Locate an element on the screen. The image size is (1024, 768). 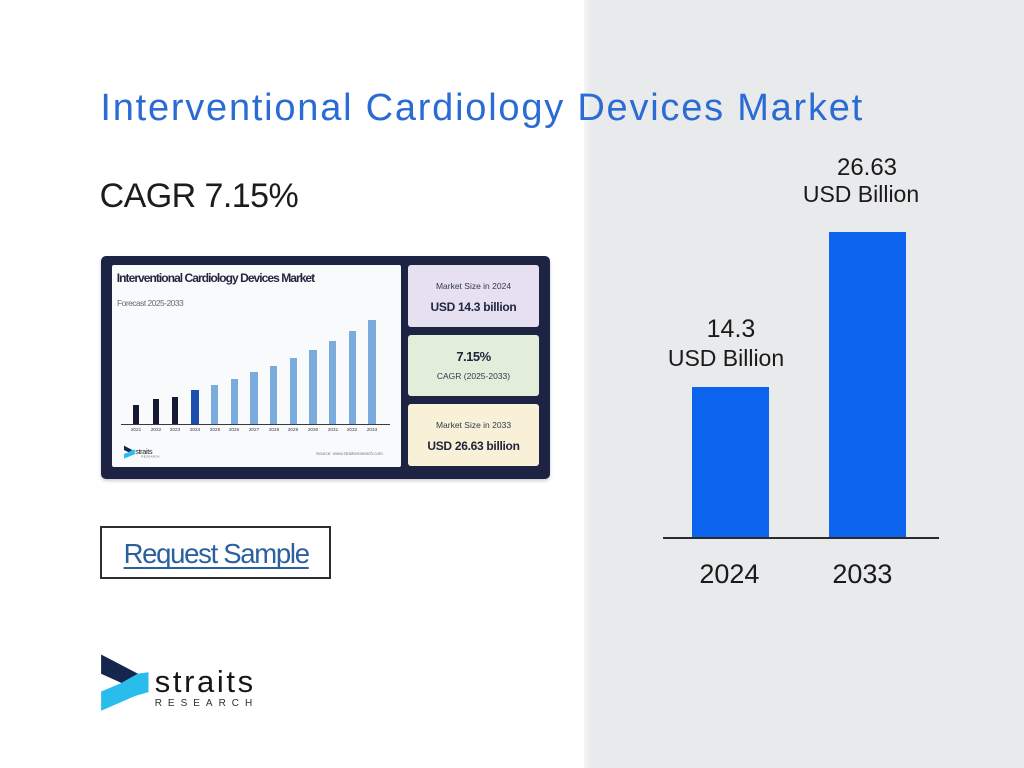
svg-text: straits is located at coordinates (144, 451).